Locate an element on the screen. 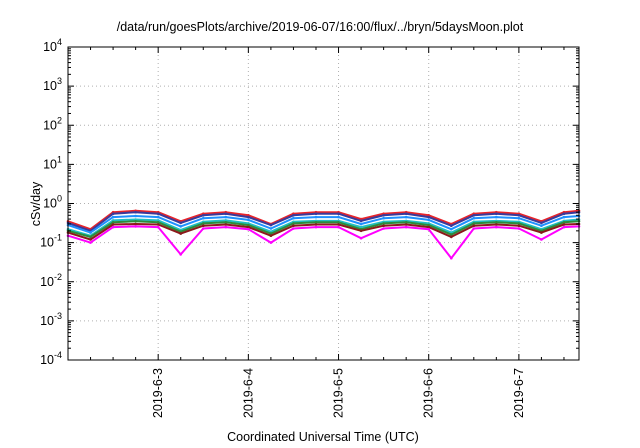  y-tick-label: 10³ is located at coordinates (52, 84).